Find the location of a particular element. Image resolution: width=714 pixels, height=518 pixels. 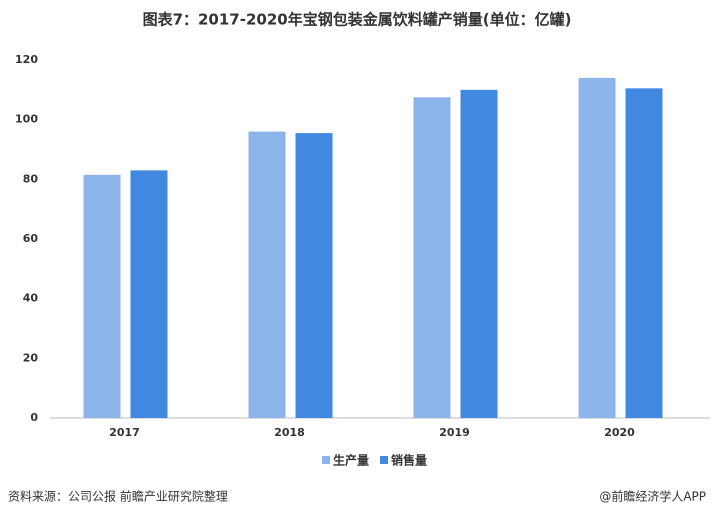

x-tick-label: 2019 is located at coordinates (454, 432).